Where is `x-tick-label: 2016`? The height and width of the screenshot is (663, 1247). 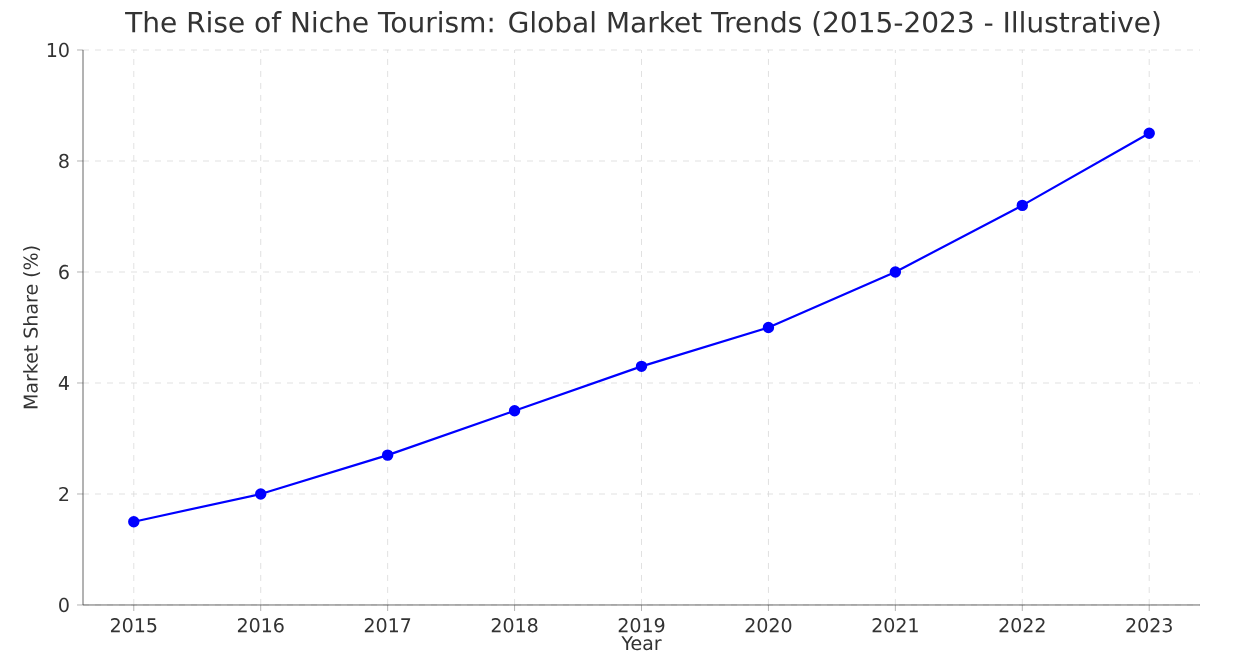
x-tick-label: 2016 is located at coordinates (260, 625).